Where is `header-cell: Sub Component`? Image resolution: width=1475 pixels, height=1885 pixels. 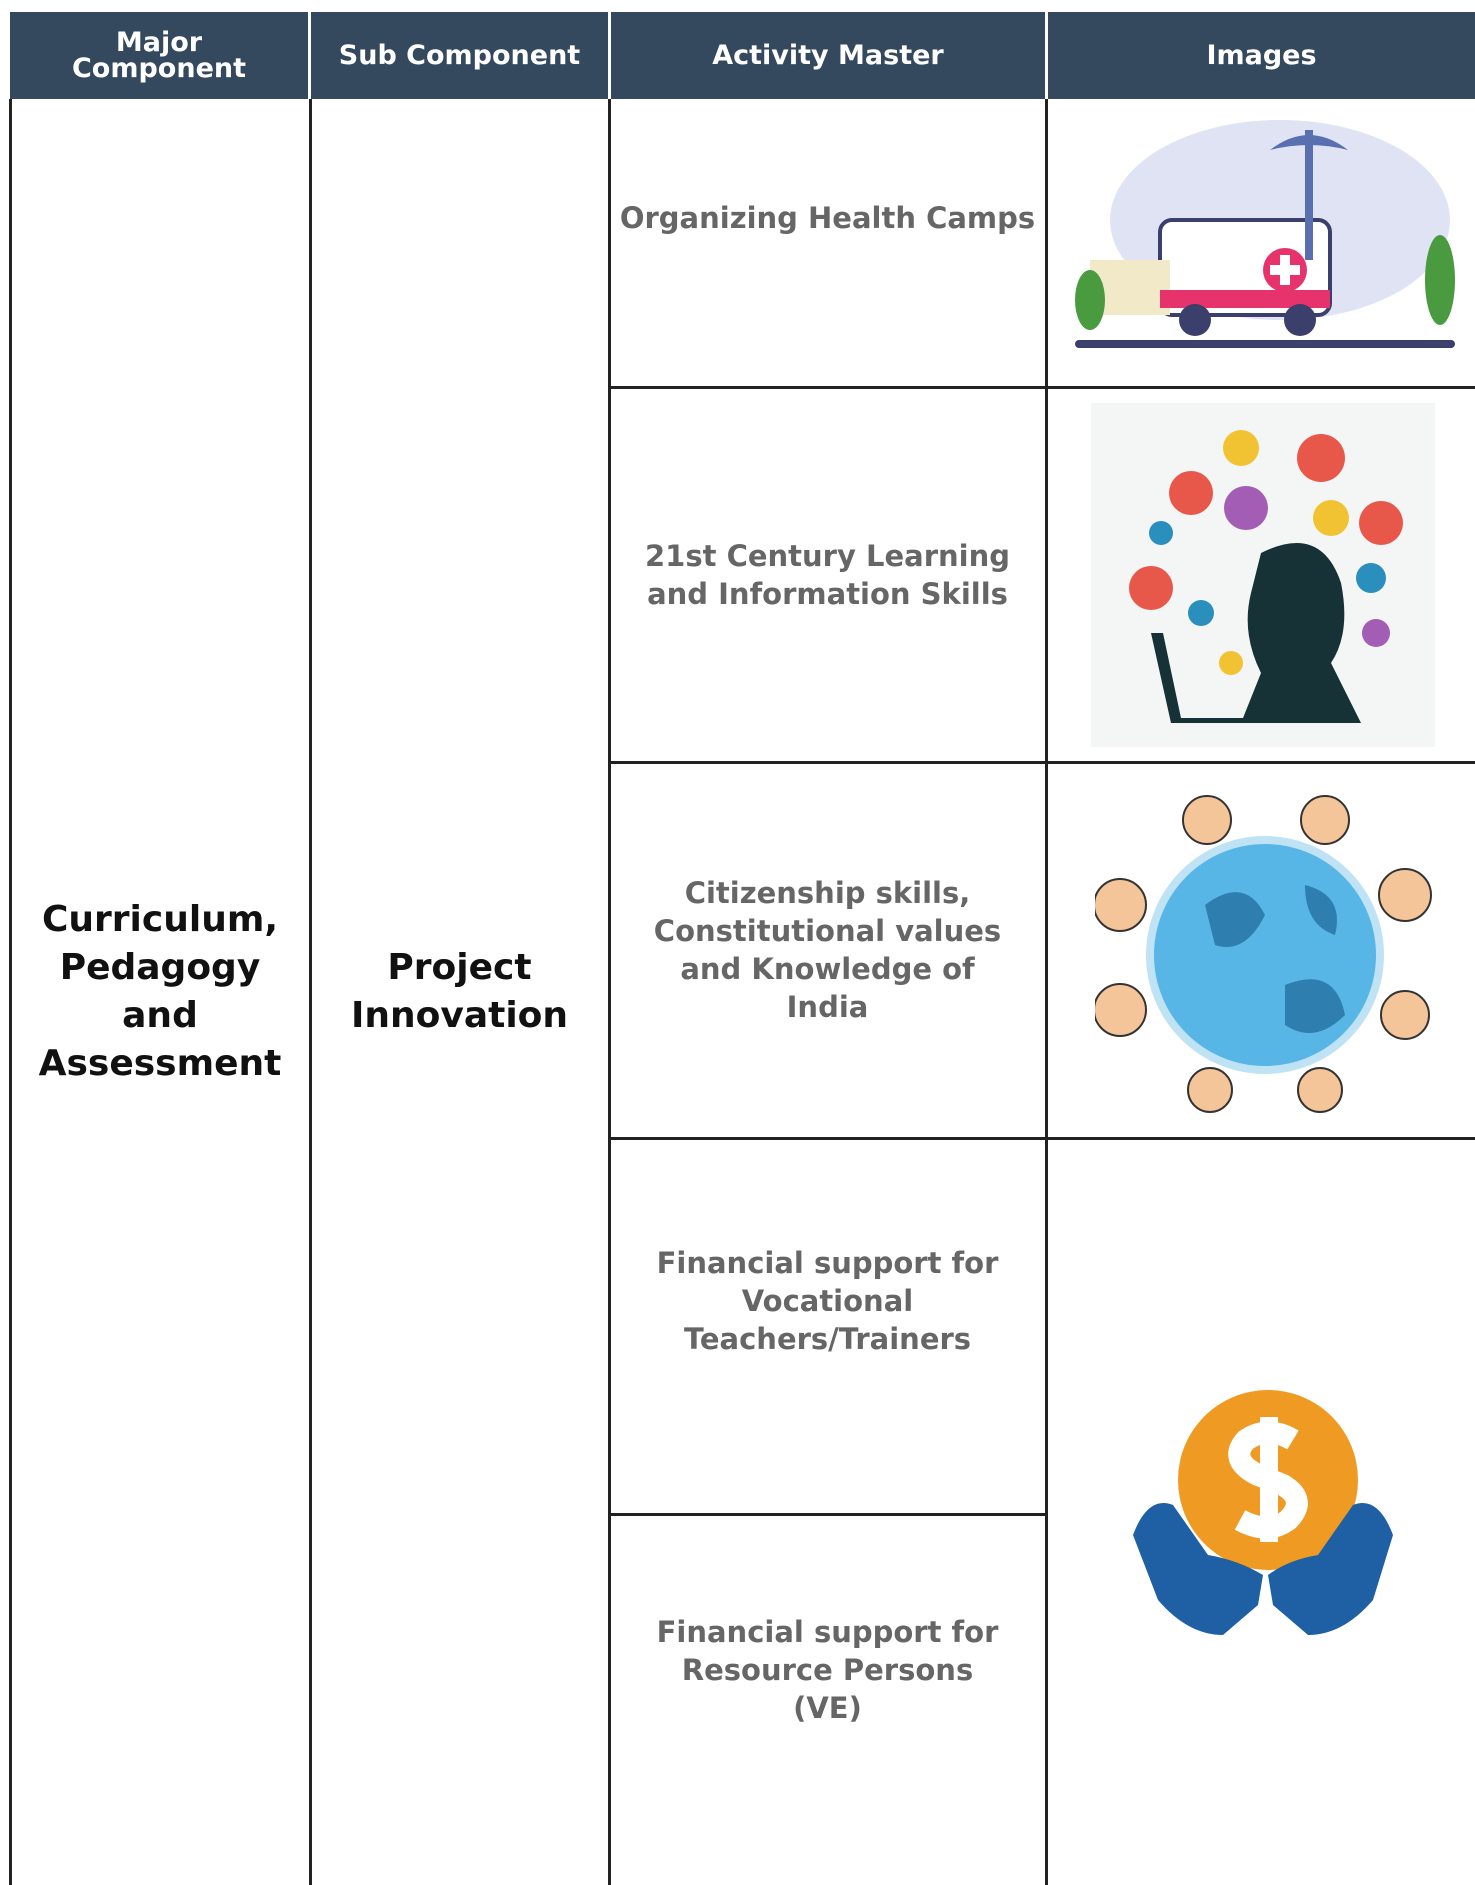
header-cell: Sub Component is located at coordinates (459, 55).